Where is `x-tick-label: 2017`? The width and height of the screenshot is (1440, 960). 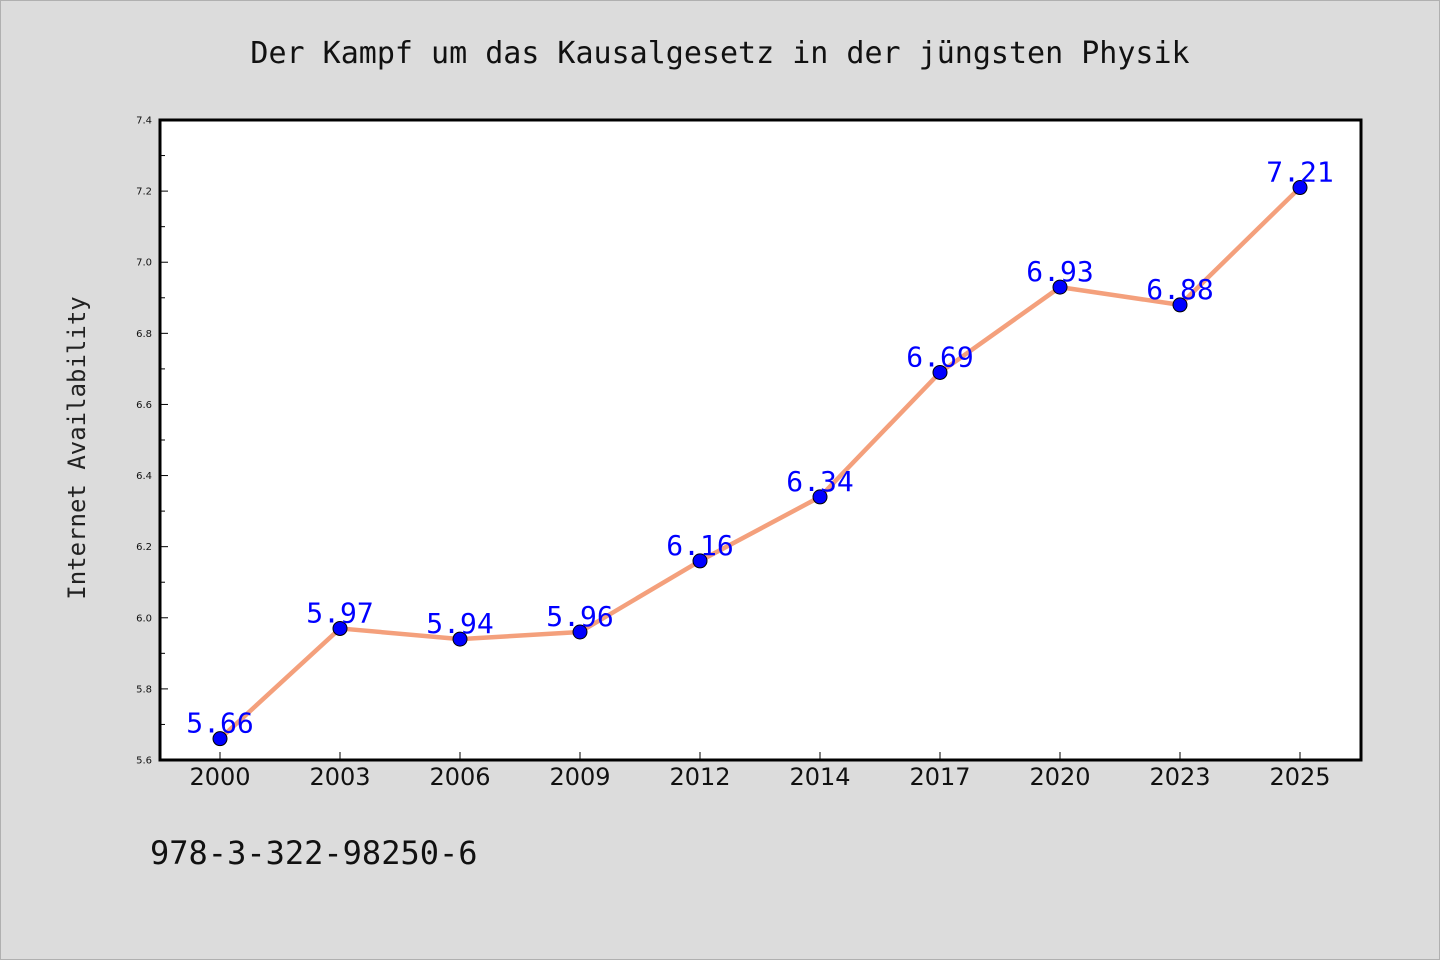 x-tick-label: 2017 is located at coordinates (939, 777).